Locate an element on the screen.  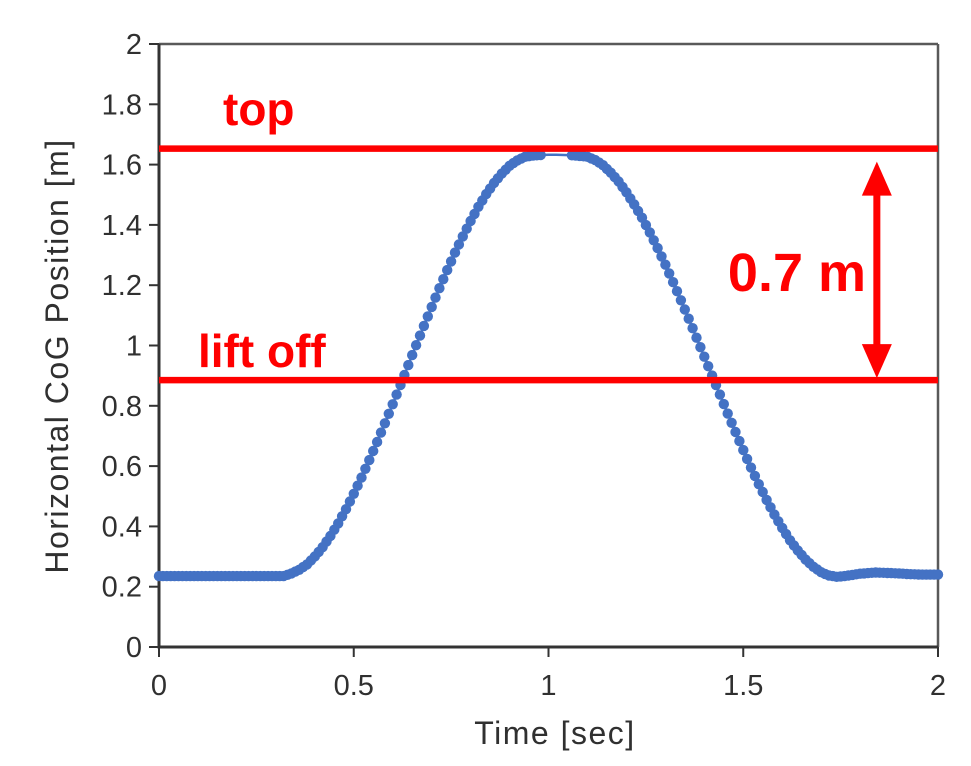
y-axis: 0 0.2 0.4 0.6 0.8 1 1.2 1.4 1.6 1.8 2 is located at coordinates (130, 346).